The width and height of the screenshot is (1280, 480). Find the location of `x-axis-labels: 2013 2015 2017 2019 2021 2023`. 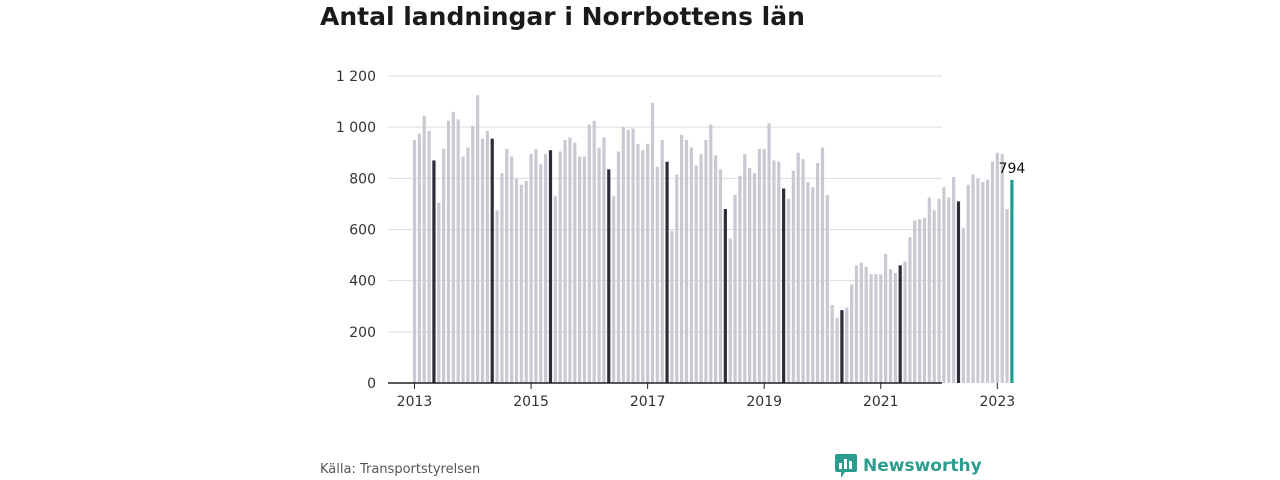

x-axis-labels: 2013 2015 2017 2019 2021 2023 is located at coordinates (706, 396).